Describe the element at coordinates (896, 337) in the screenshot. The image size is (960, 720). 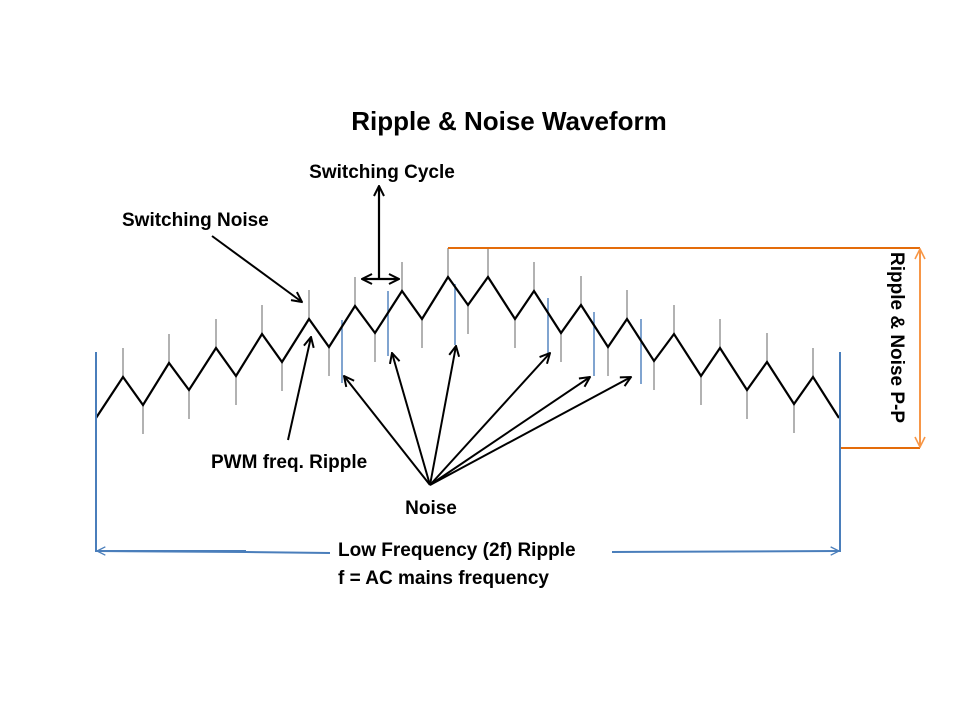
I see `pp-label: Ripple & Noise P-P` at that location.